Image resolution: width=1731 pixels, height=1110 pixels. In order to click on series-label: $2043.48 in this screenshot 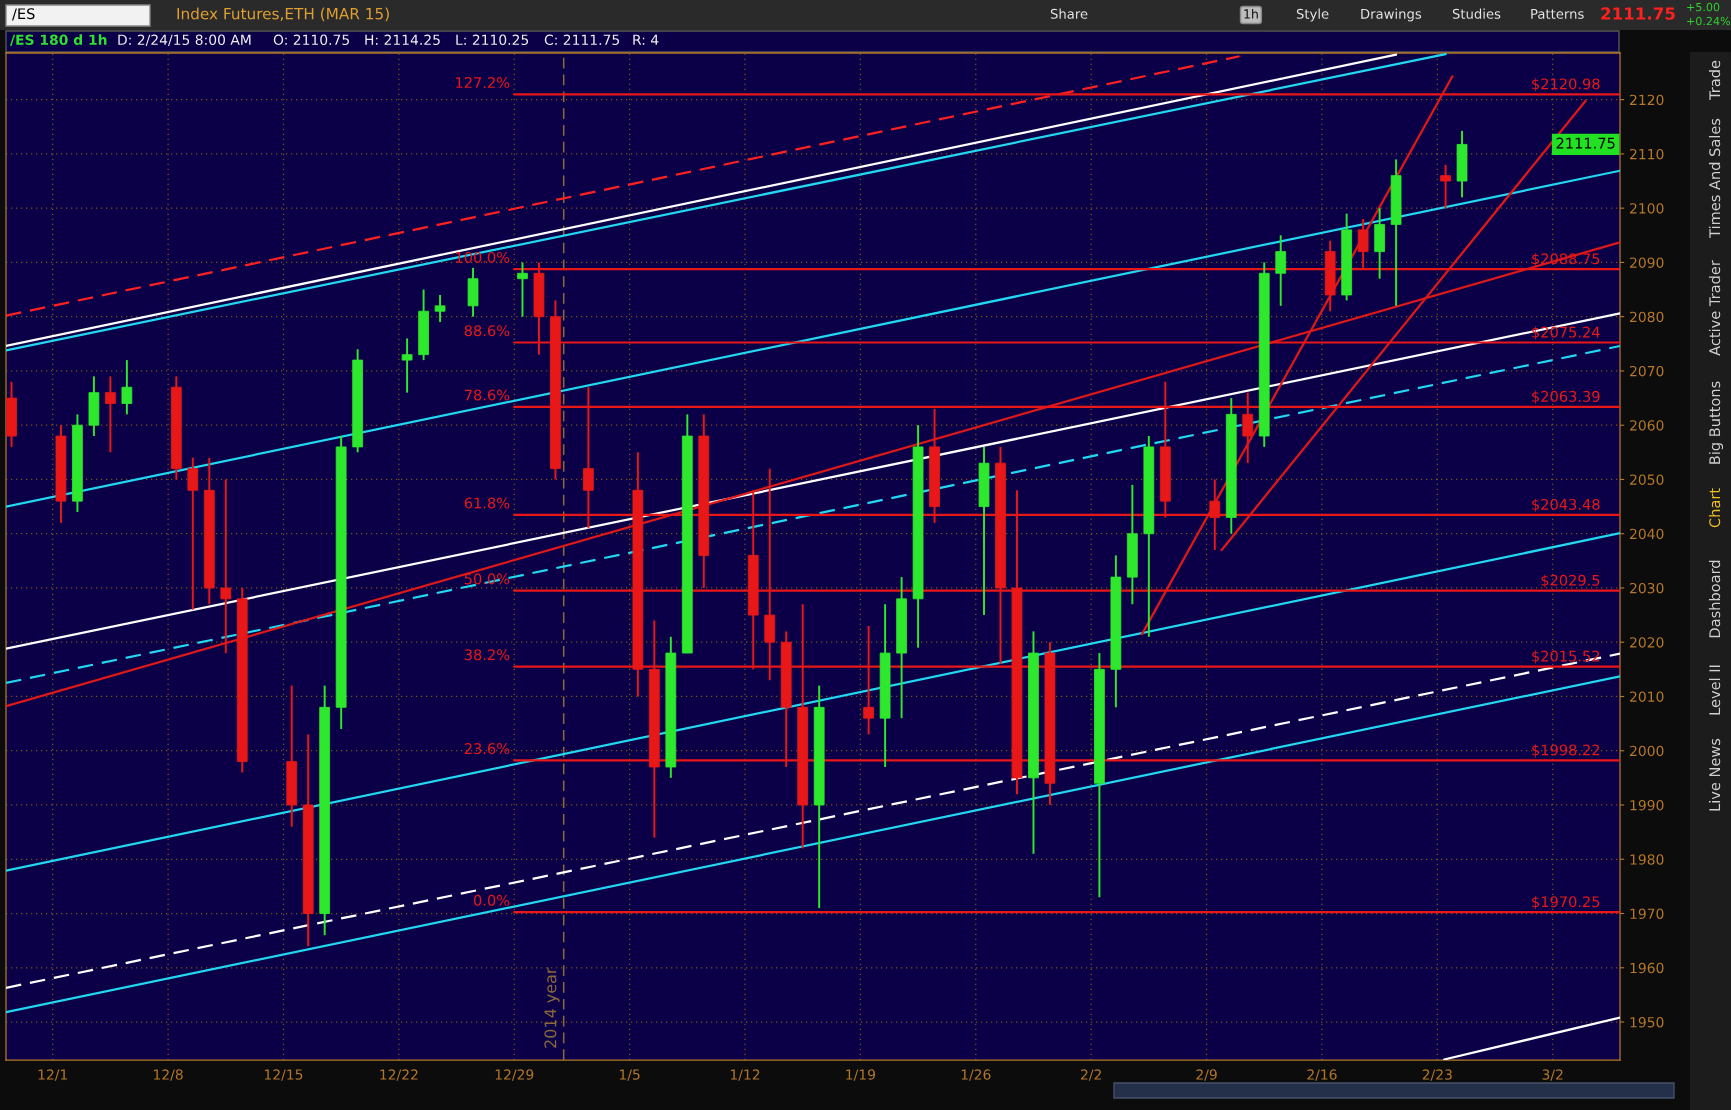, I will do `click(1566, 505)`.